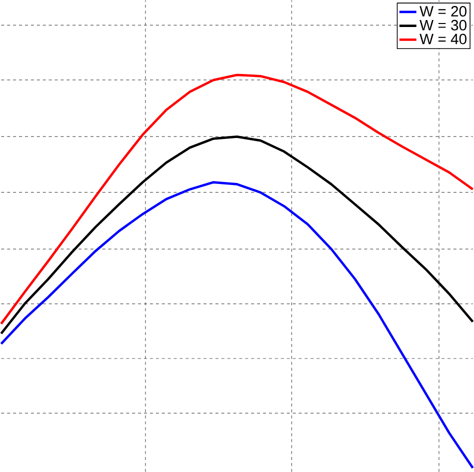  I want to click on legend-label: W = 20, so click(443, 11).